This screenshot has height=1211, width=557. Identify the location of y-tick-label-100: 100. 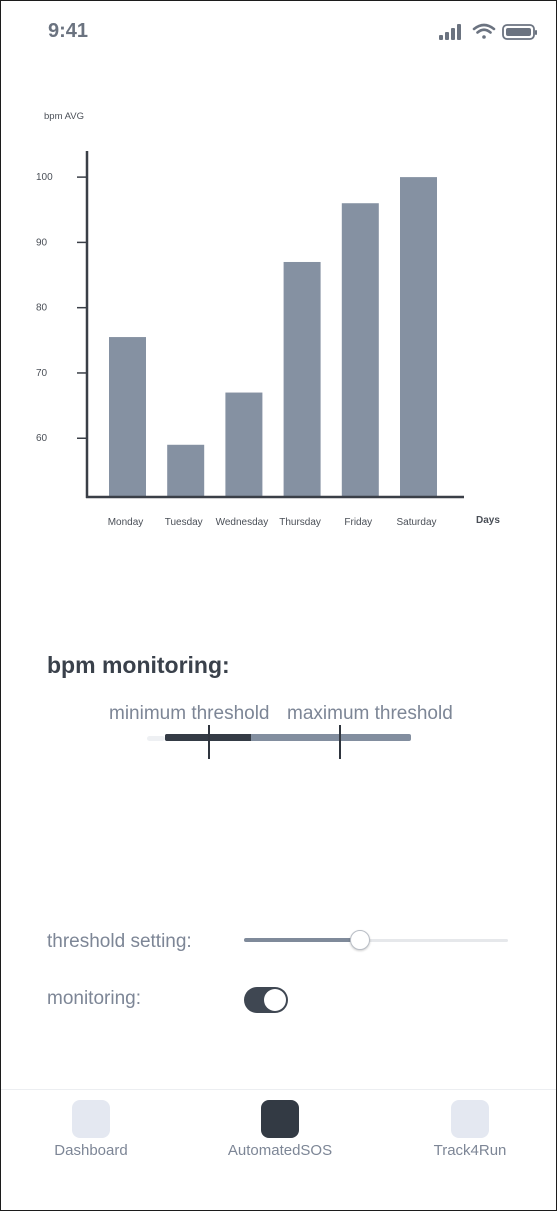
(44, 177).